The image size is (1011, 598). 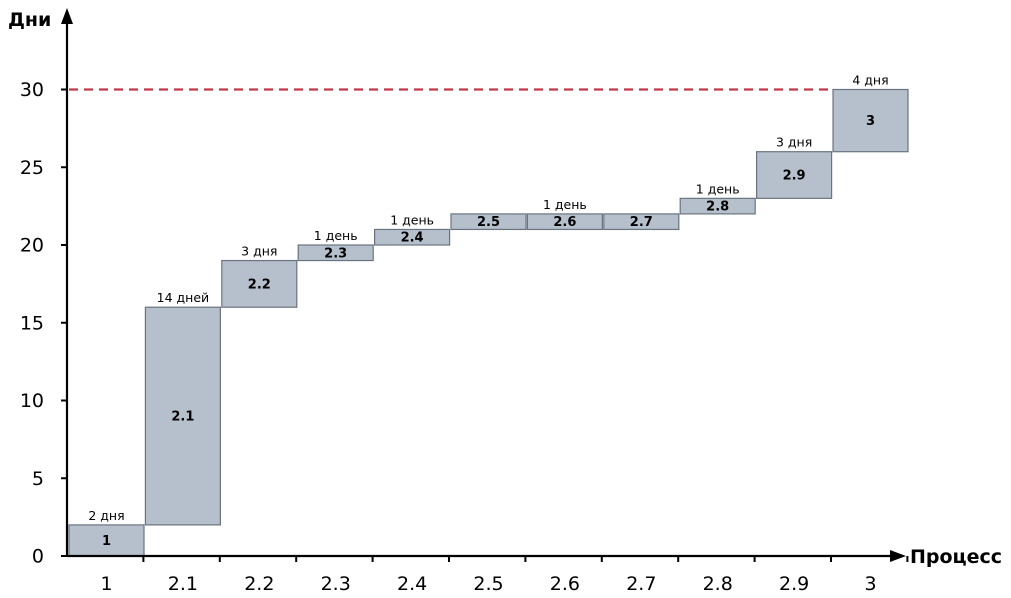 What do you see at coordinates (32, 401) in the screenshot?
I see `y-tick-label: 10` at bounding box center [32, 401].